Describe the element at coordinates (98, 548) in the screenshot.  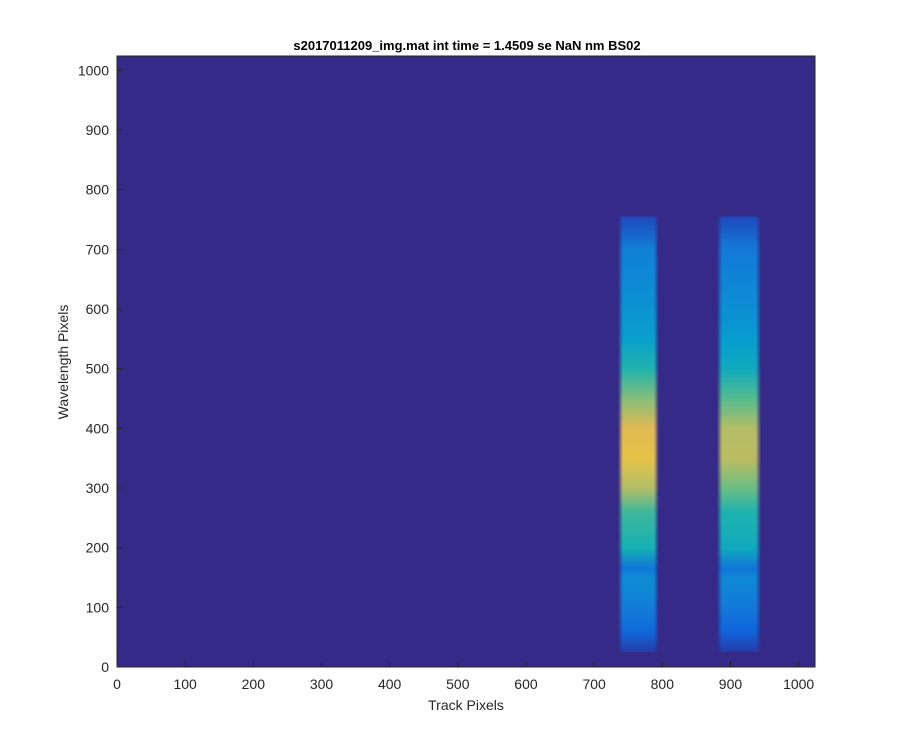
I see `y-tick-label: 200` at that location.